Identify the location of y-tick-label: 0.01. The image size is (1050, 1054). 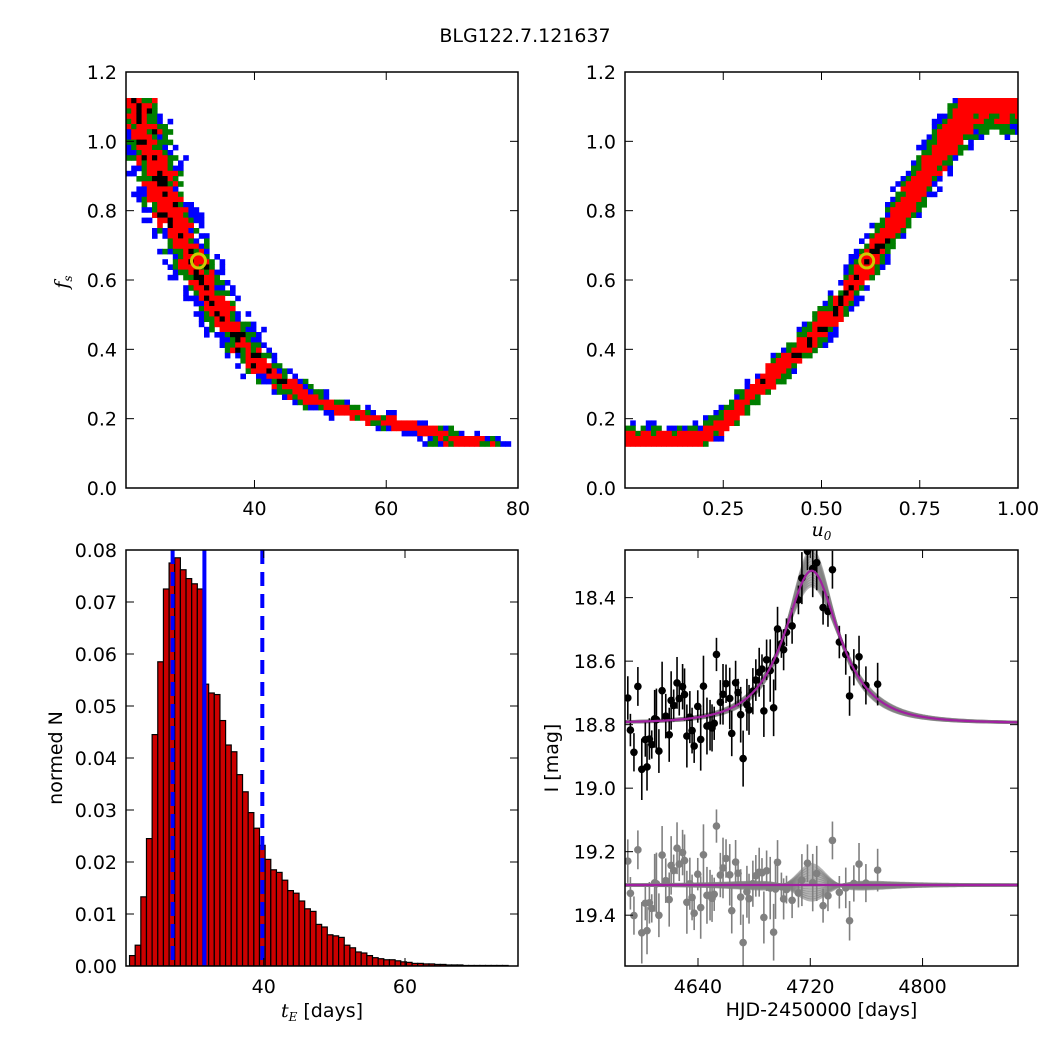
(96, 915).